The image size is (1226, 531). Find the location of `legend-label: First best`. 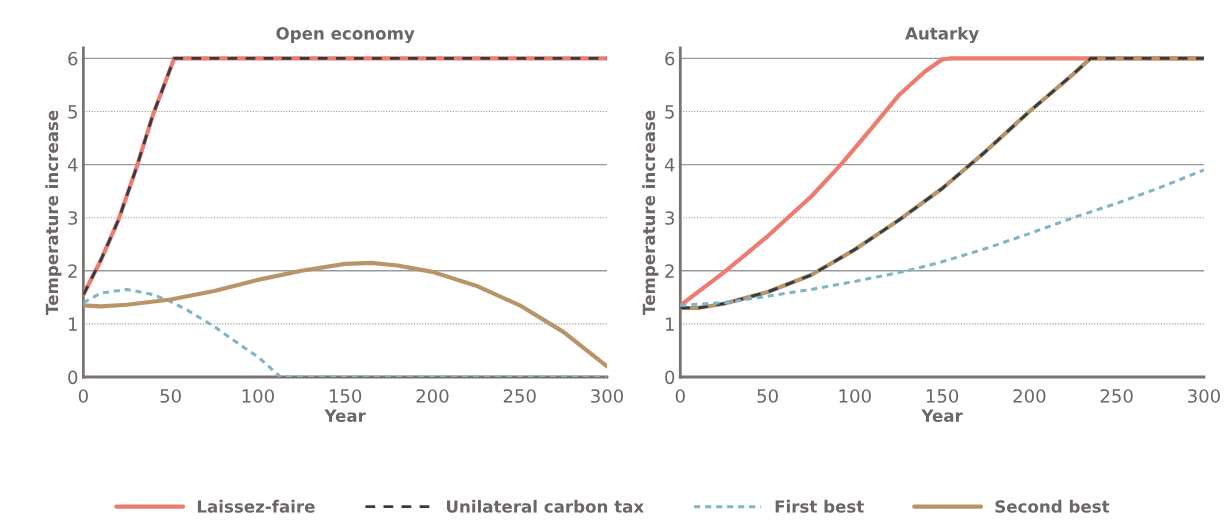

legend-label: First best is located at coordinates (819, 506).